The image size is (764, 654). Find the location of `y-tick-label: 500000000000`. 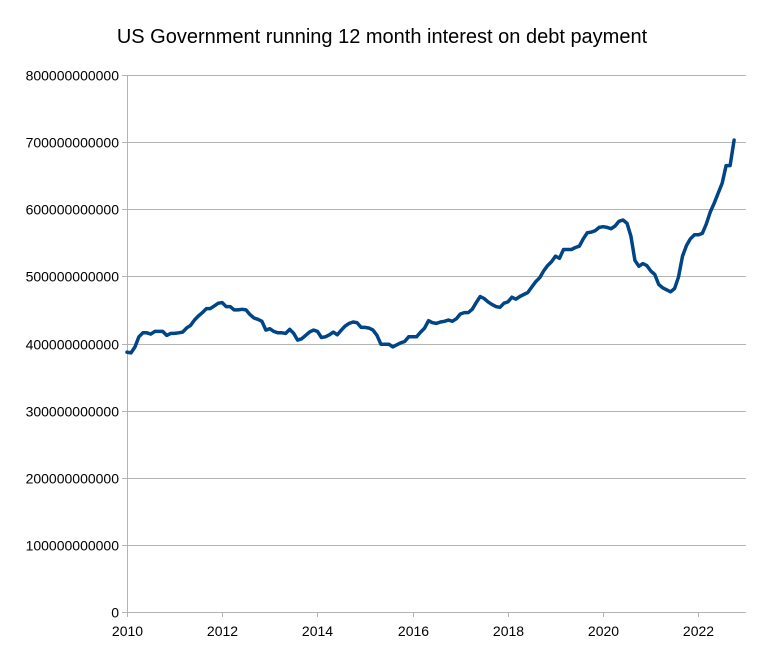

y-tick-label: 500000000000 is located at coordinates (73, 277).